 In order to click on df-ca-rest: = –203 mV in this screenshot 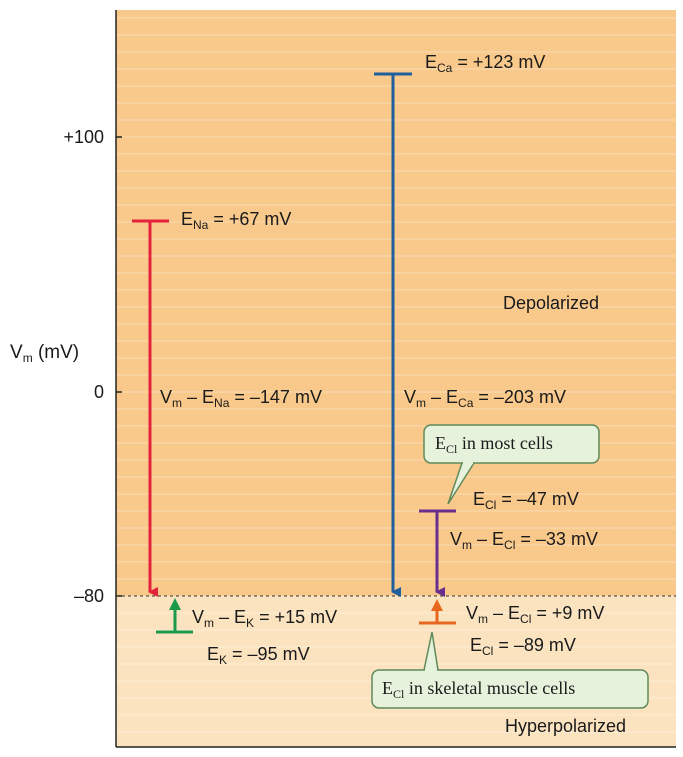, I will do `click(519, 397)`.